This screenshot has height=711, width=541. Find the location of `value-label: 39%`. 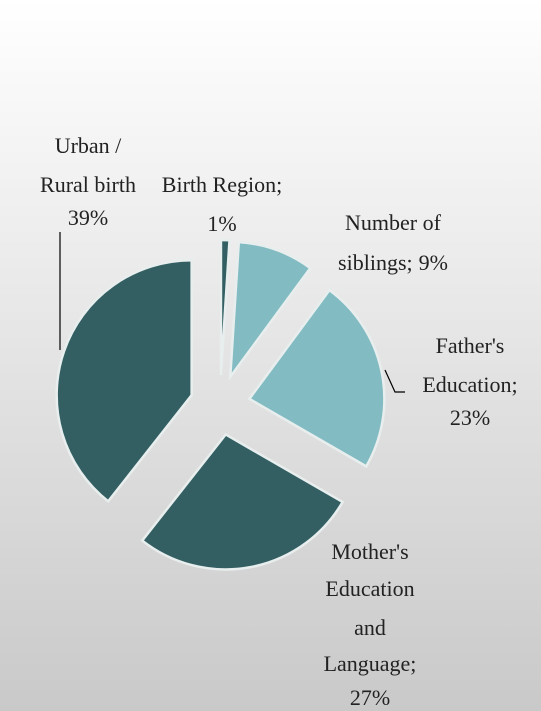

value-label: 39% is located at coordinates (88, 217).